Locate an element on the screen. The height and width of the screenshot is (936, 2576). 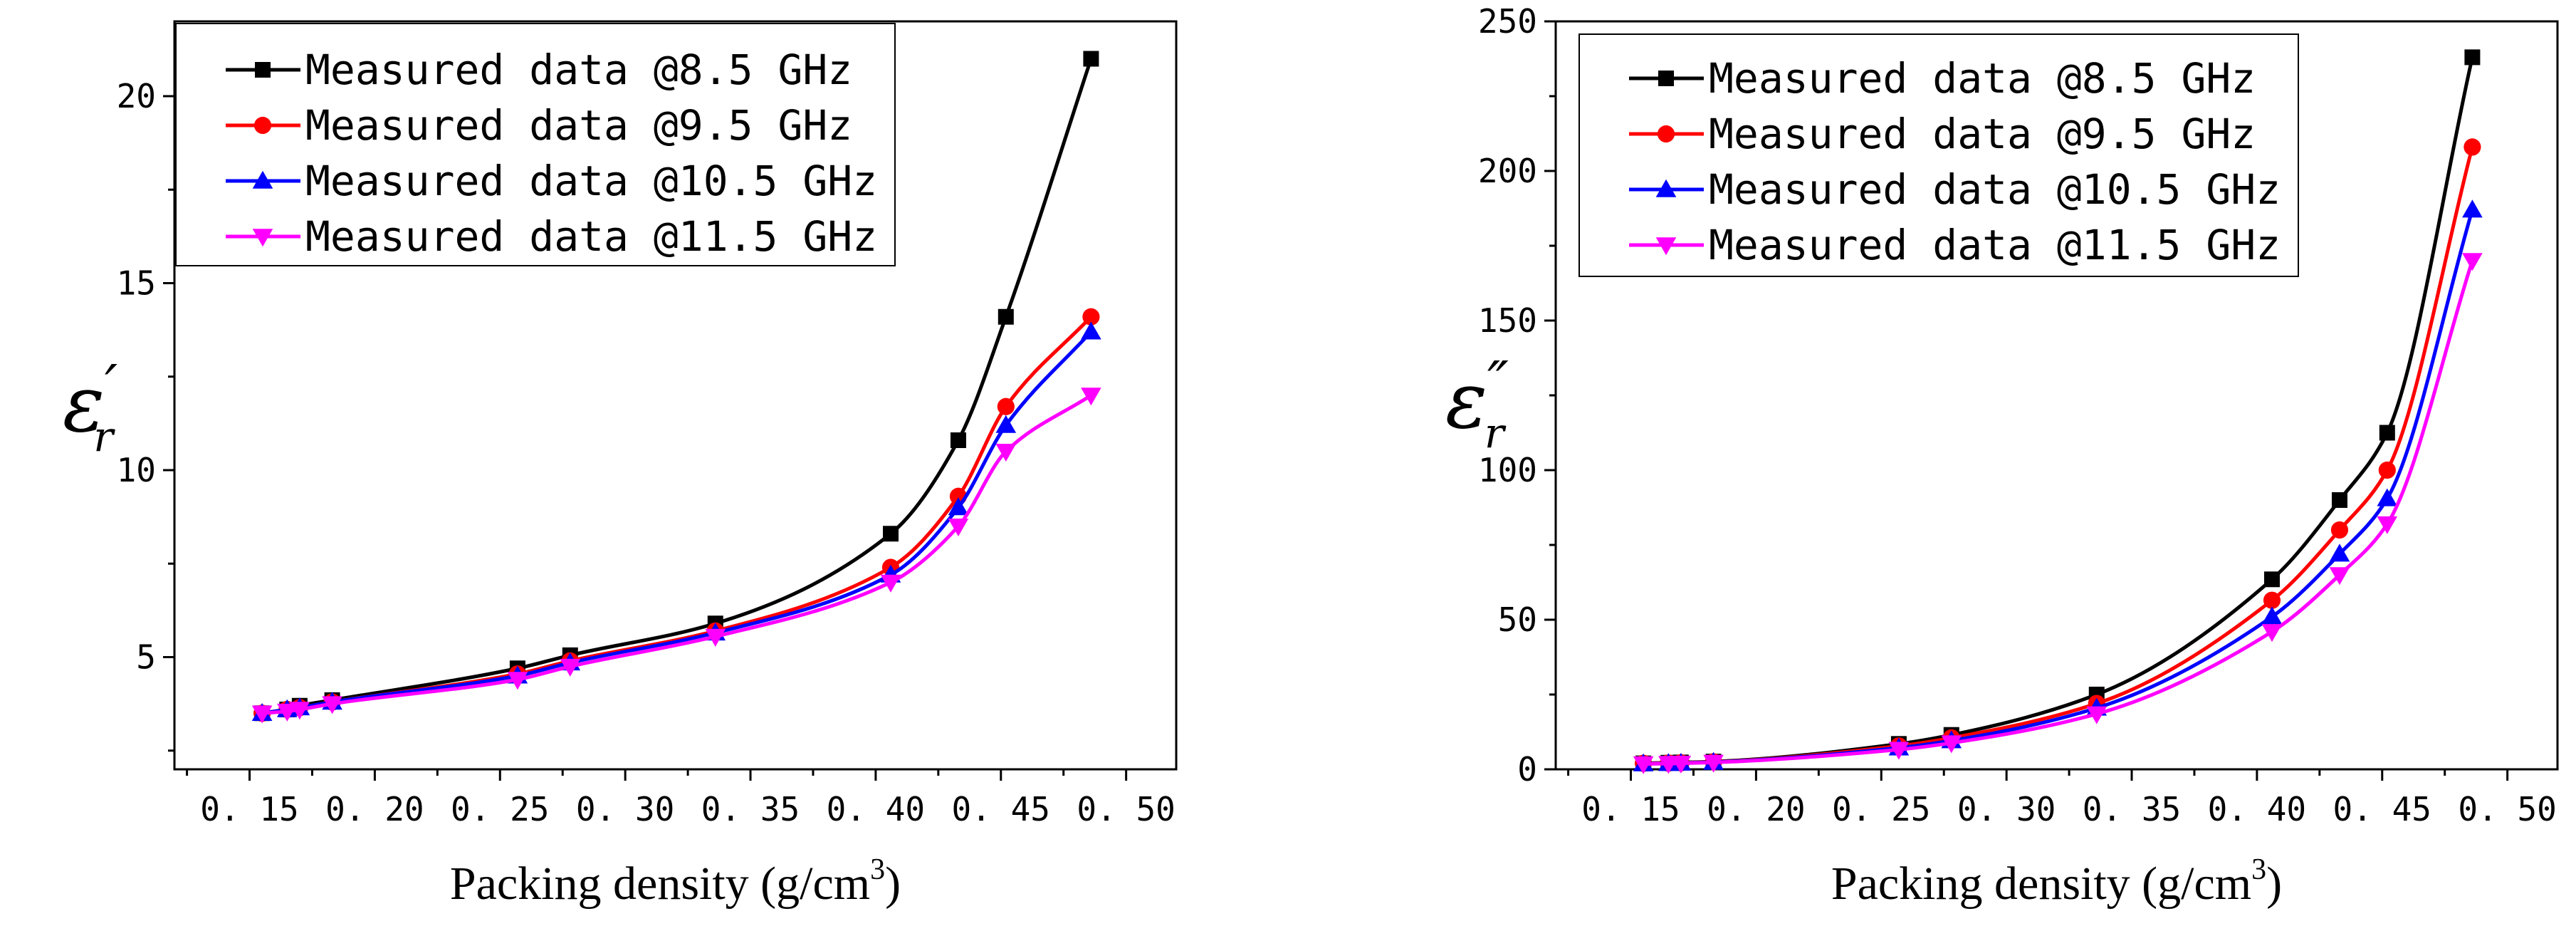
y-tick-label: 0 is located at coordinates (1527, 769).